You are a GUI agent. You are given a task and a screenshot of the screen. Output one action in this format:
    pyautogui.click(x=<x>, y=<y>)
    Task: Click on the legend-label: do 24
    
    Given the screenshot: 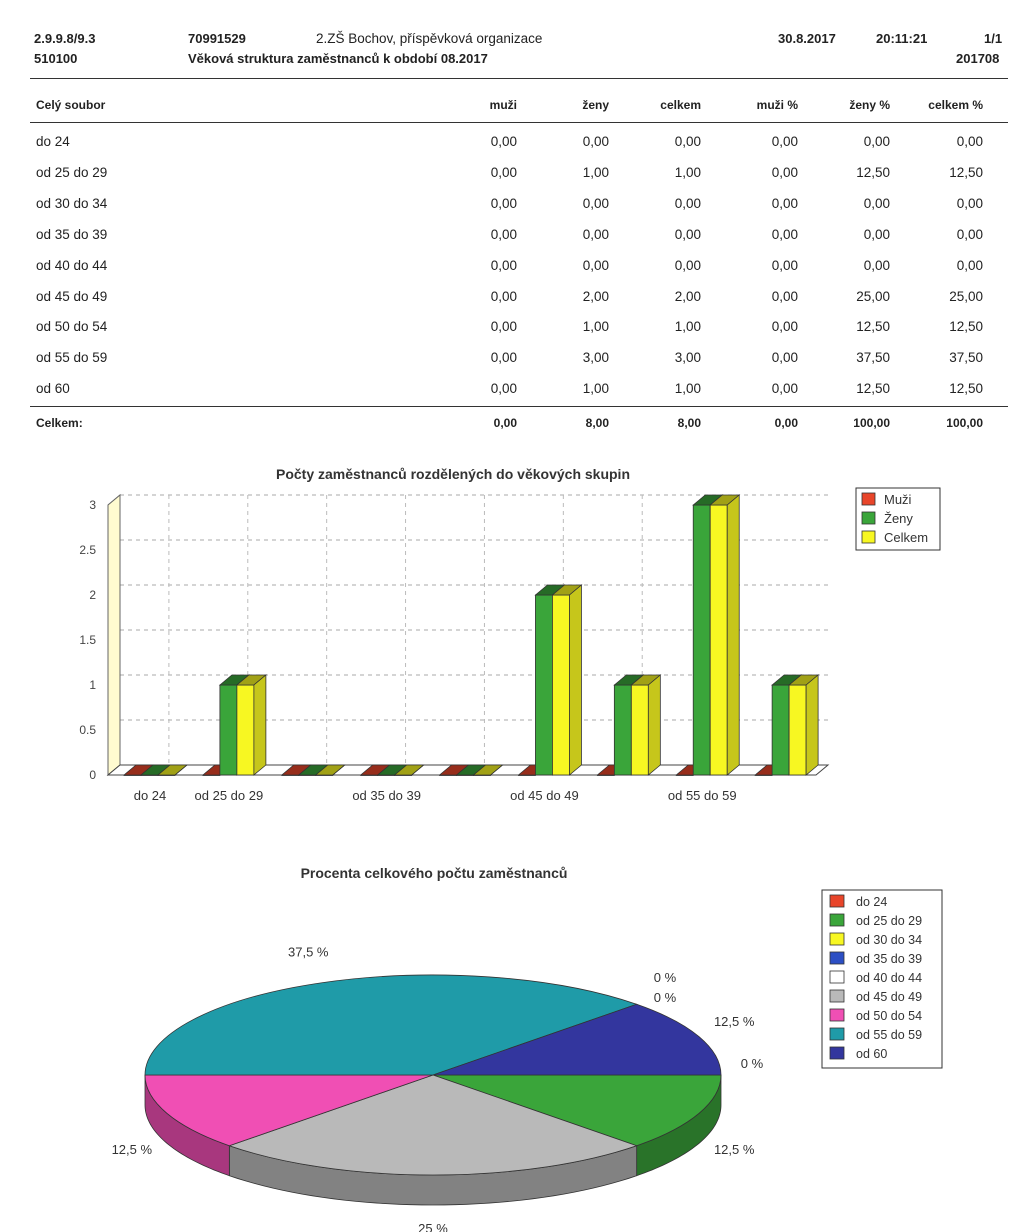 What is the action you would take?
    pyautogui.click(x=871, y=902)
    